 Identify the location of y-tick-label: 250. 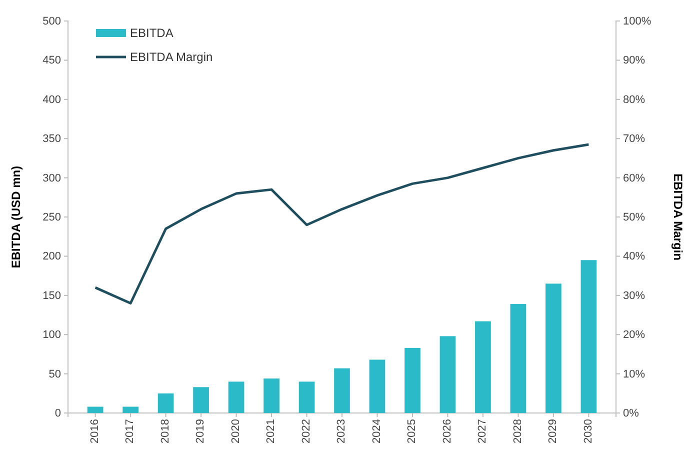
(51, 218).